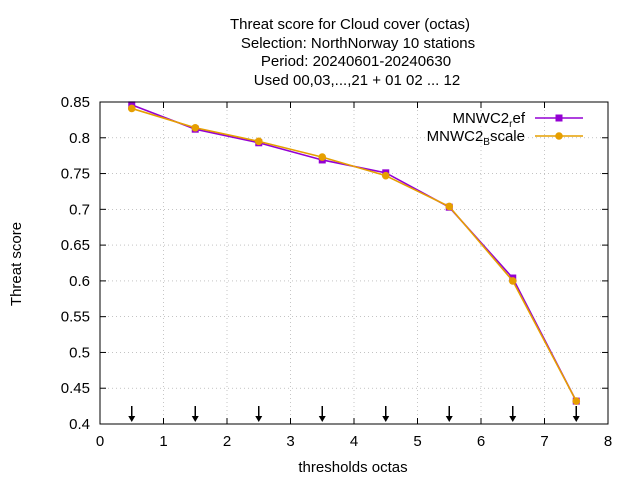  Describe the element at coordinates (354, 414) in the screenshot. I see `threshold-arrows` at that location.